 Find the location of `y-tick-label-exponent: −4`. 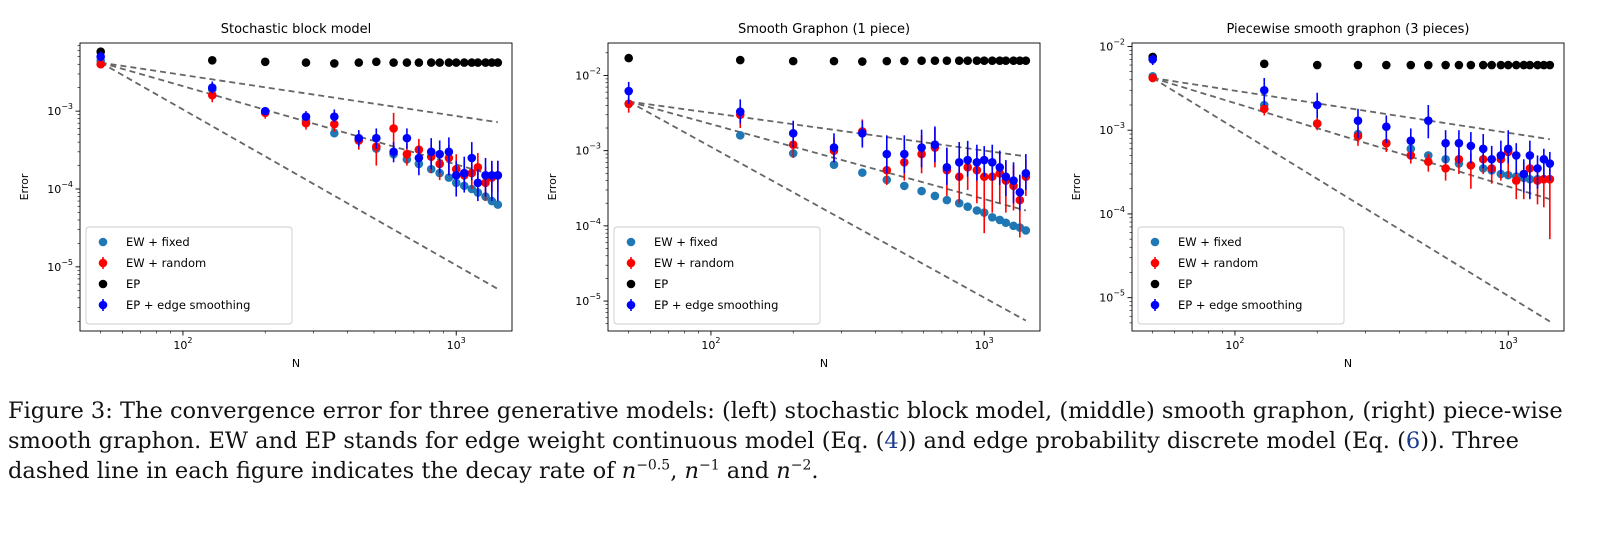

y-tick-label-exponent: −4 is located at coordinates (67, 184).